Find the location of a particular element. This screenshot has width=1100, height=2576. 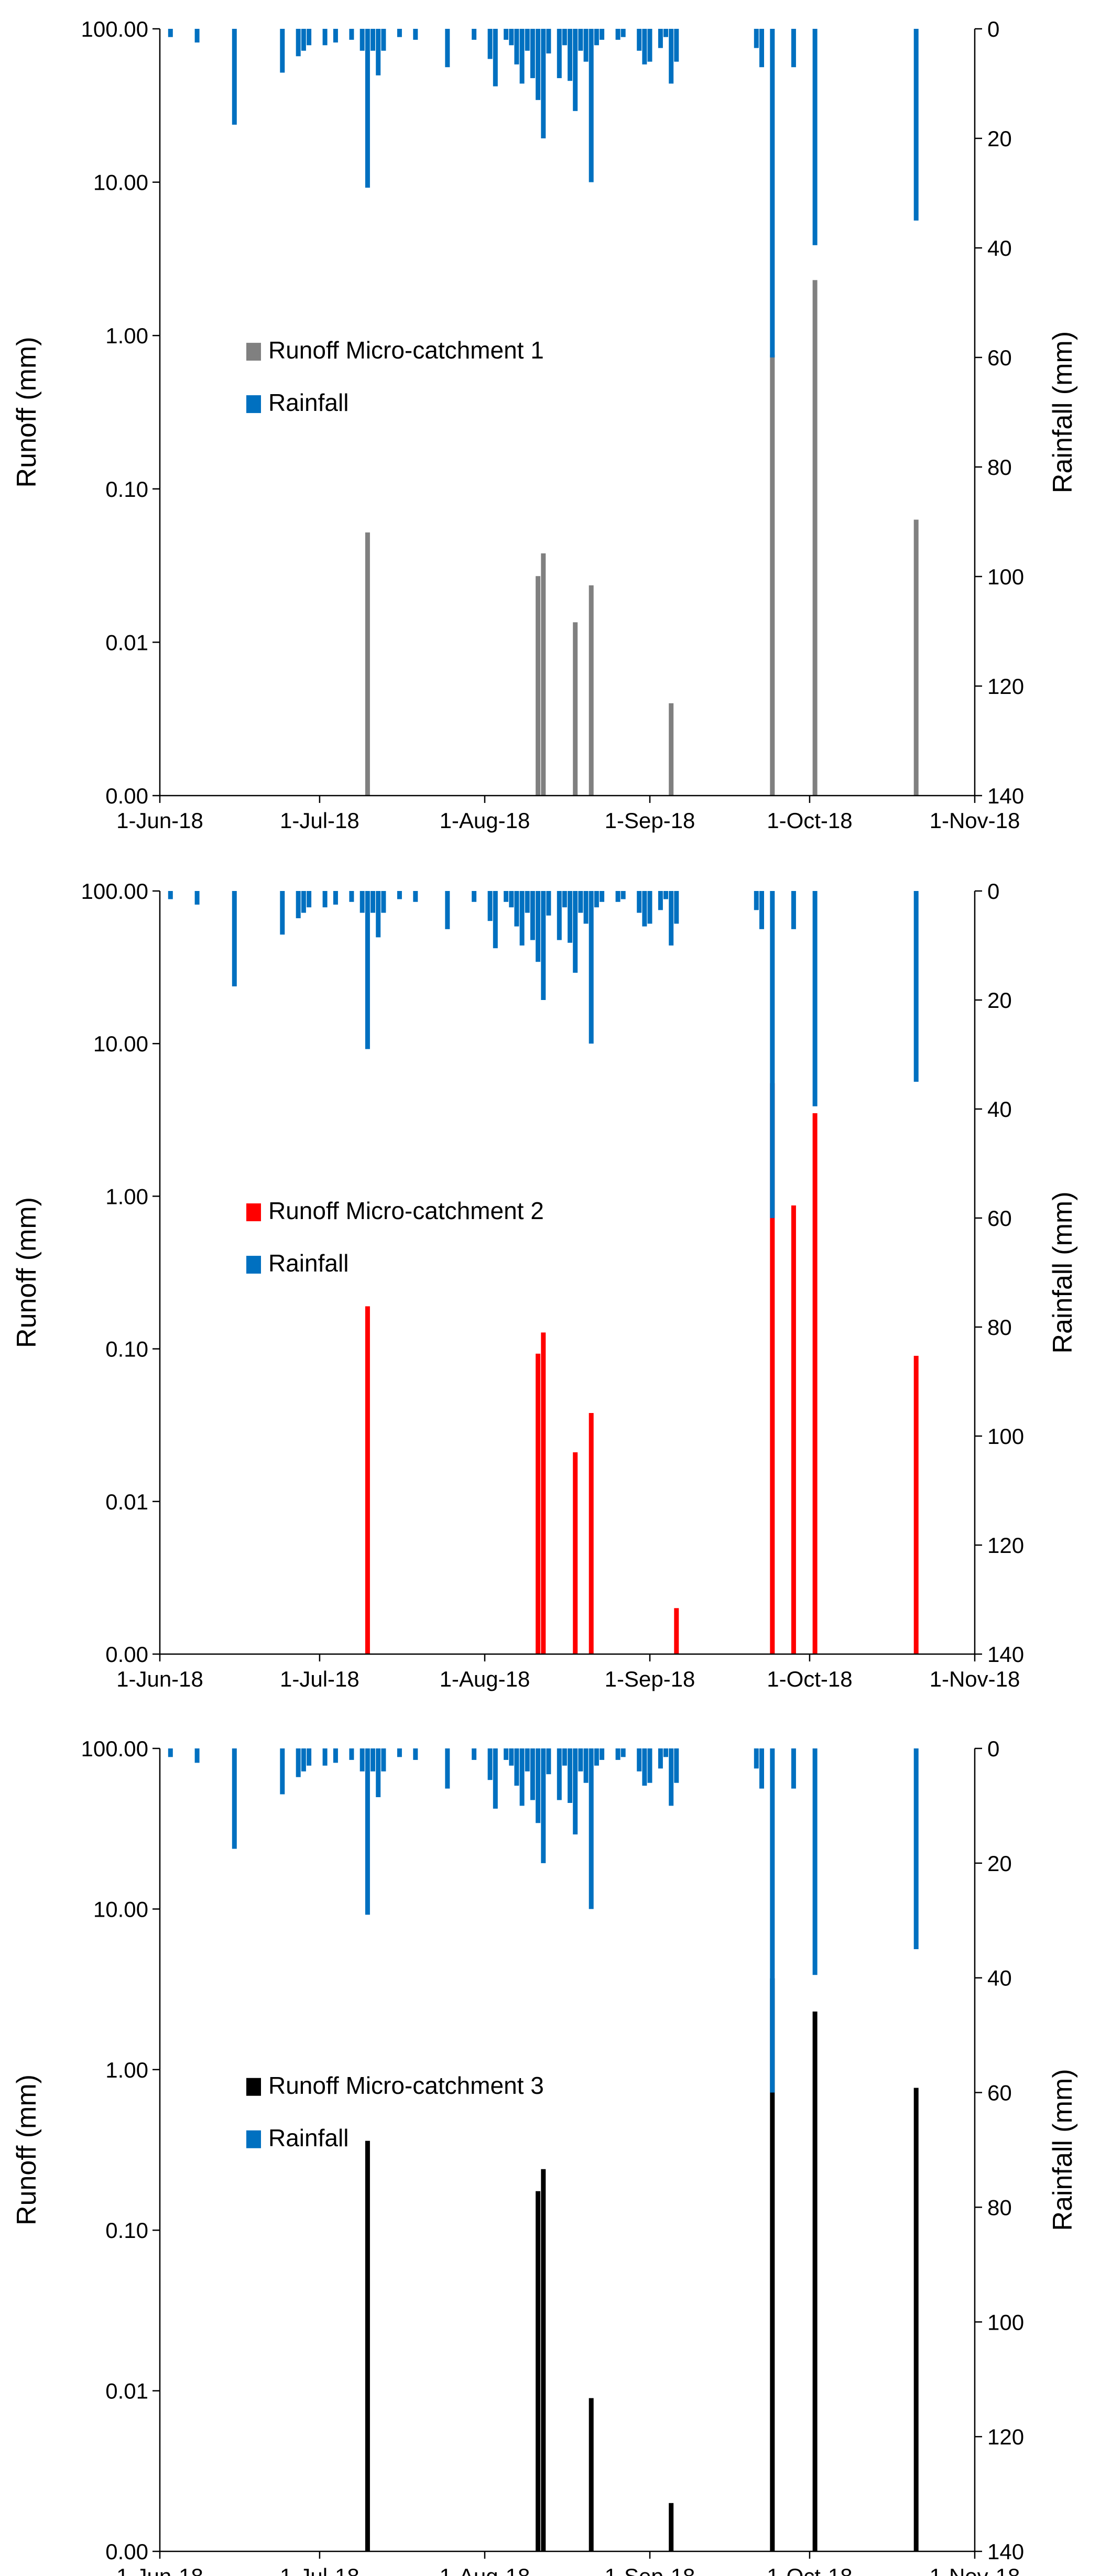

left-y-tick-label: 100.00 is located at coordinates (114, 1748).